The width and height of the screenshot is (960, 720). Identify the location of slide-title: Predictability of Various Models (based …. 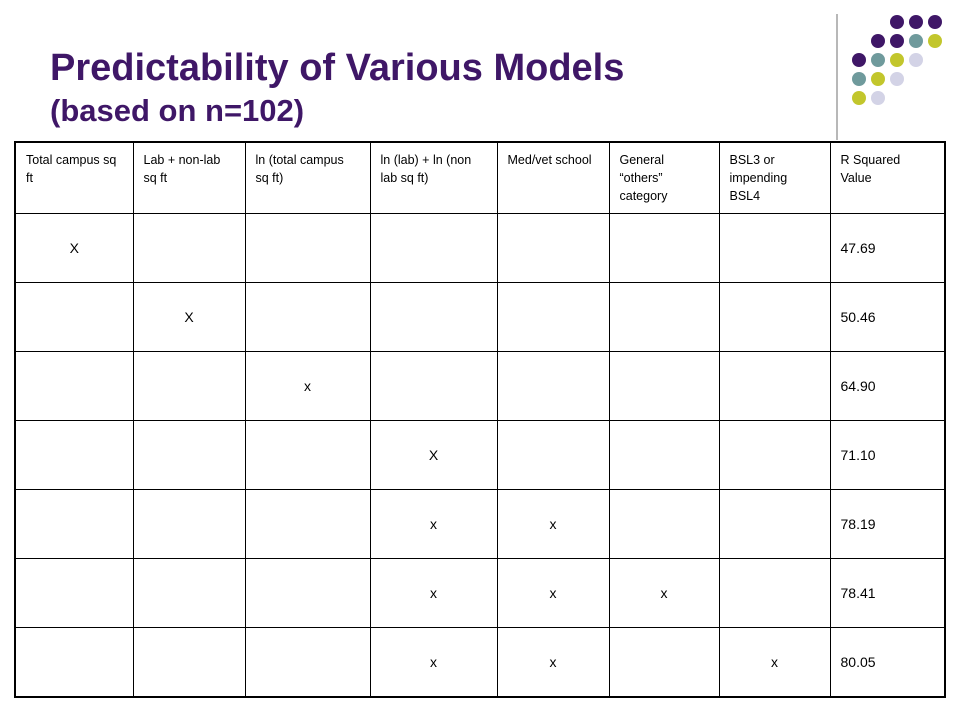
(430, 87).